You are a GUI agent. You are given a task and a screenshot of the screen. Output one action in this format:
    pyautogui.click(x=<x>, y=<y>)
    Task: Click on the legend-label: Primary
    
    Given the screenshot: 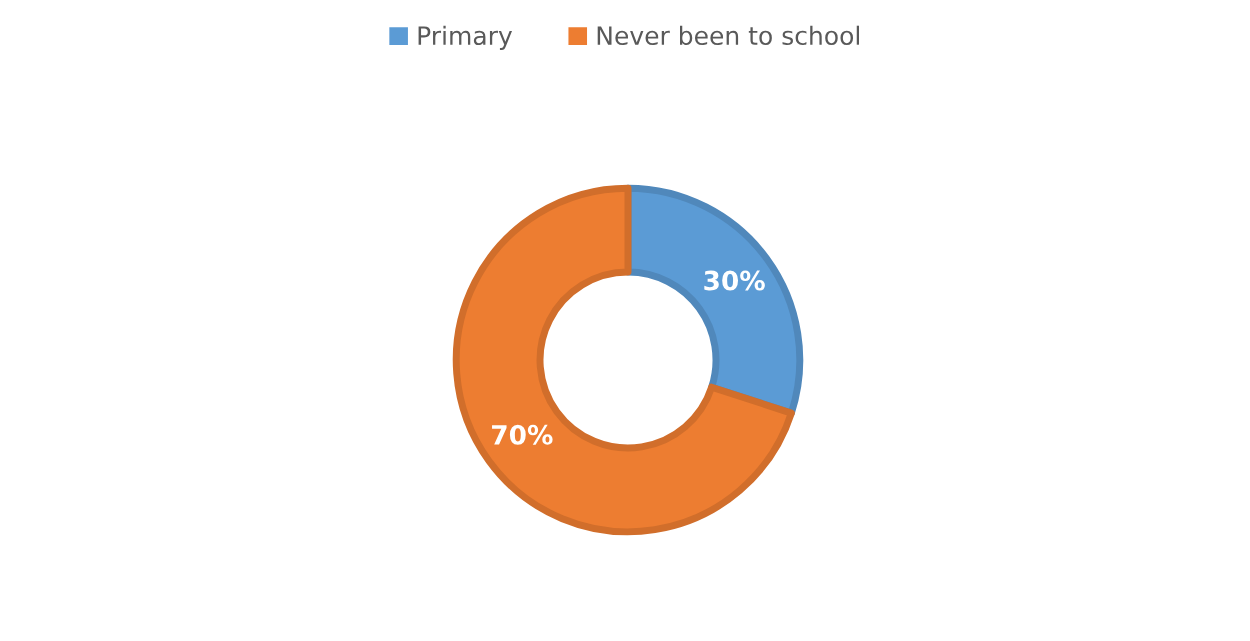 What is the action you would take?
    pyautogui.click(x=465, y=37)
    